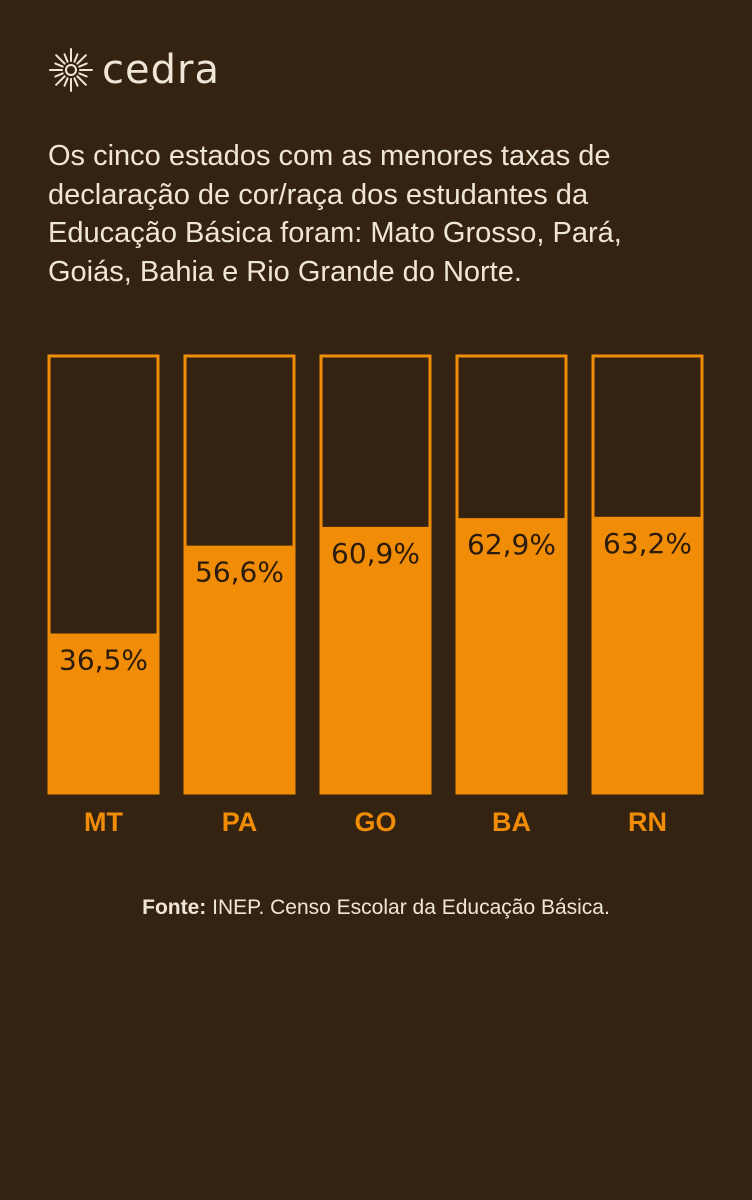 The width and height of the screenshot is (752, 1200). I want to click on bar-mt, so click(103, 713).